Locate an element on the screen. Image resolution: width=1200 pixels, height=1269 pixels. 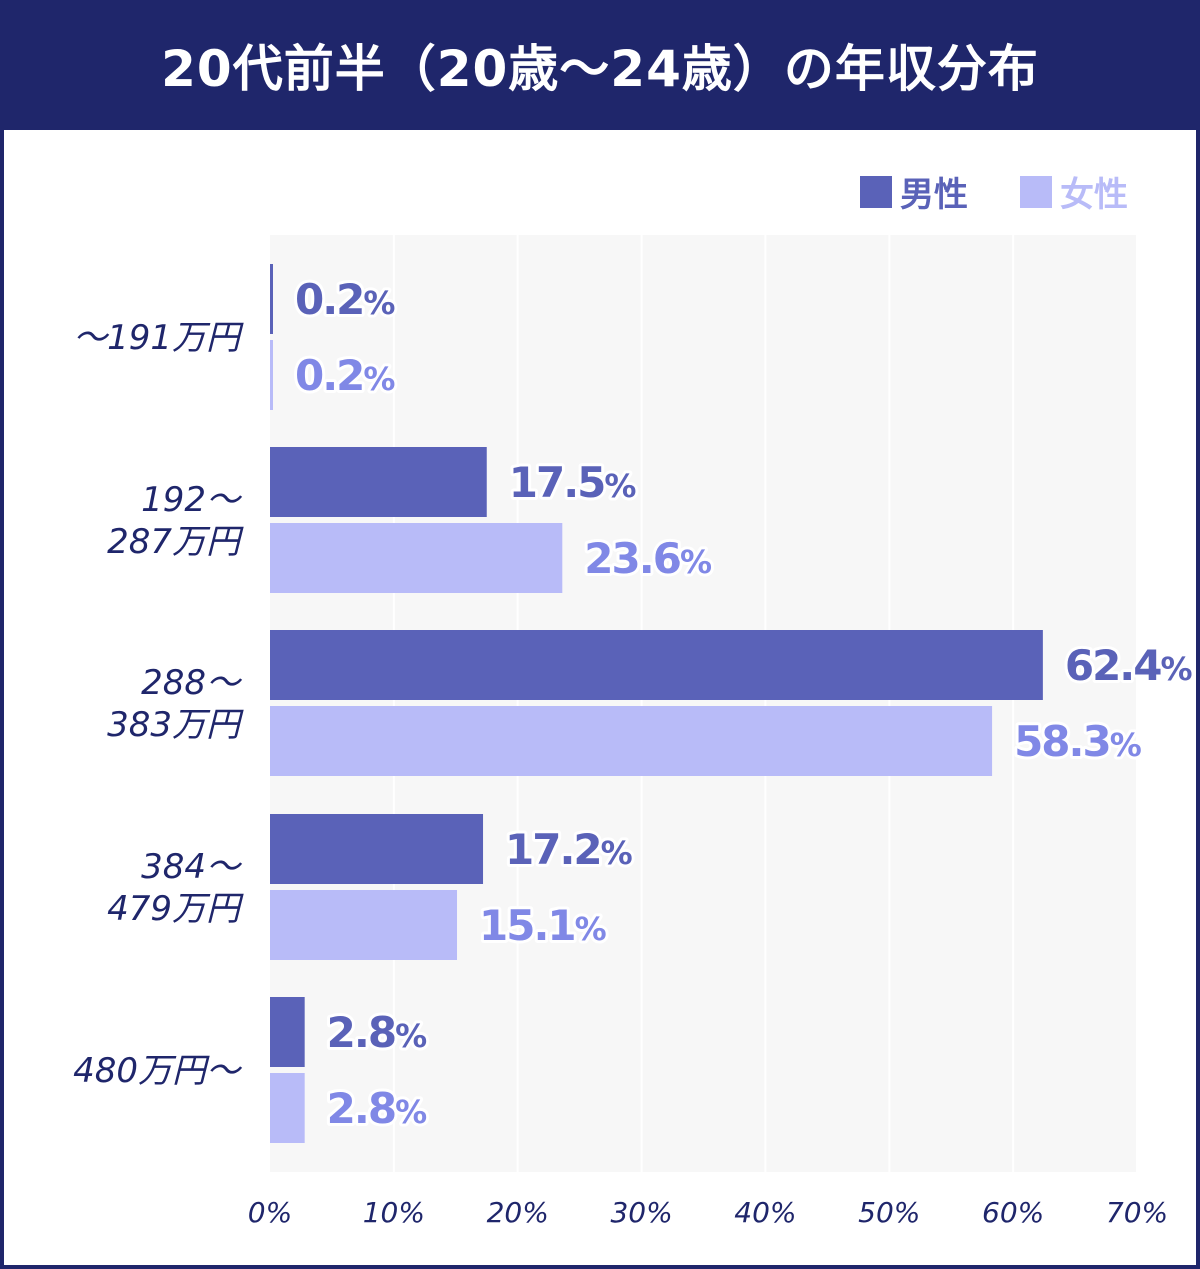
category-label: 479万円 is located at coordinates (175, 909).